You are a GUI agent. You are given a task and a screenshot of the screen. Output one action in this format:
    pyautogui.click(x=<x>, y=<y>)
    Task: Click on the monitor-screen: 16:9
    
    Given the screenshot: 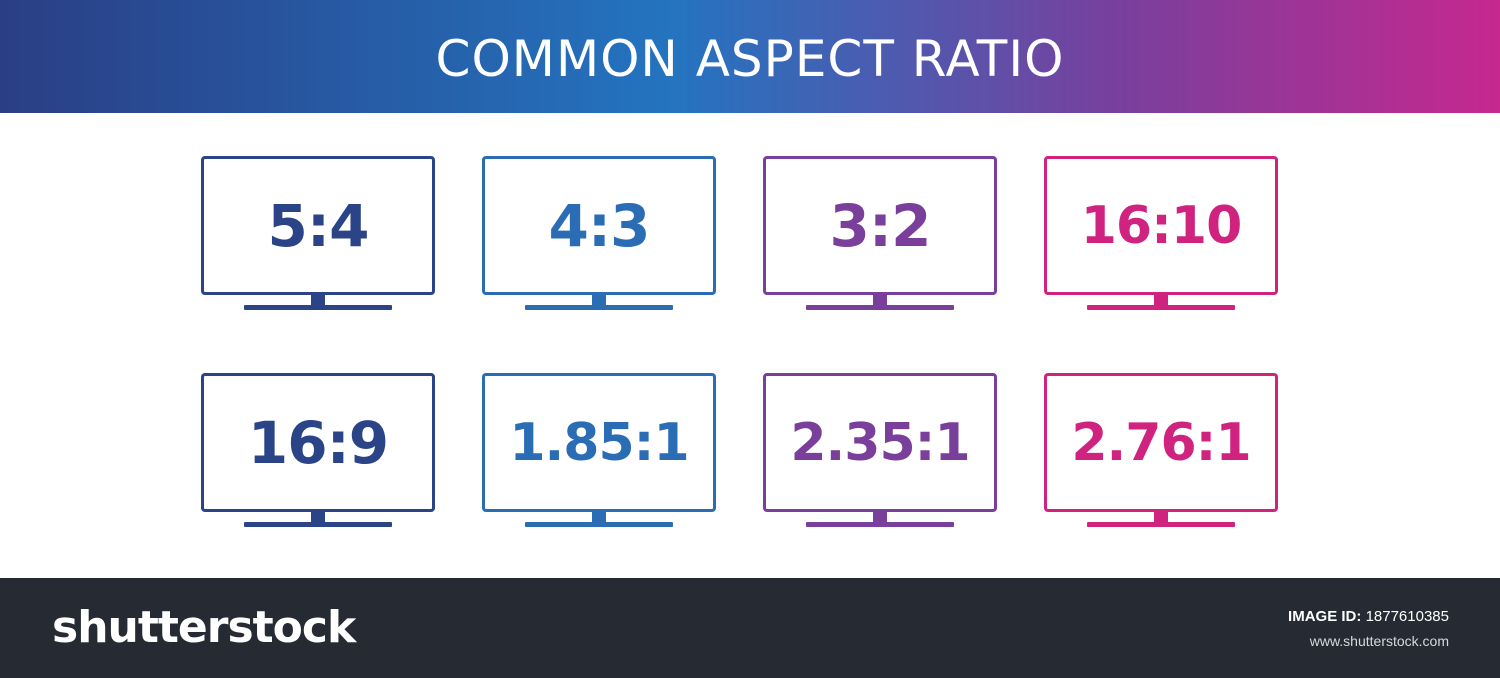 What is the action you would take?
    pyautogui.click(x=318, y=442)
    